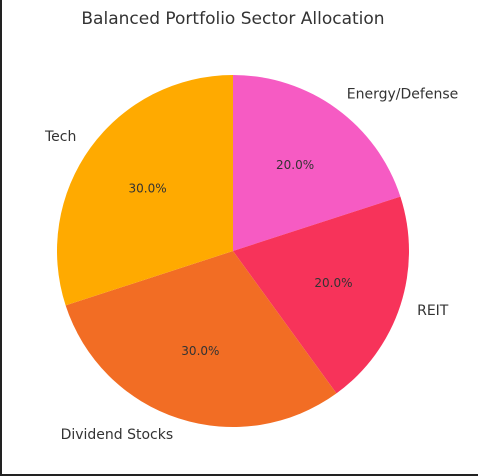  What do you see at coordinates (402, 94) in the screenshot?
I see `slice-label-energy-defense: Energy/Defense` at bounding box center [402, 94].